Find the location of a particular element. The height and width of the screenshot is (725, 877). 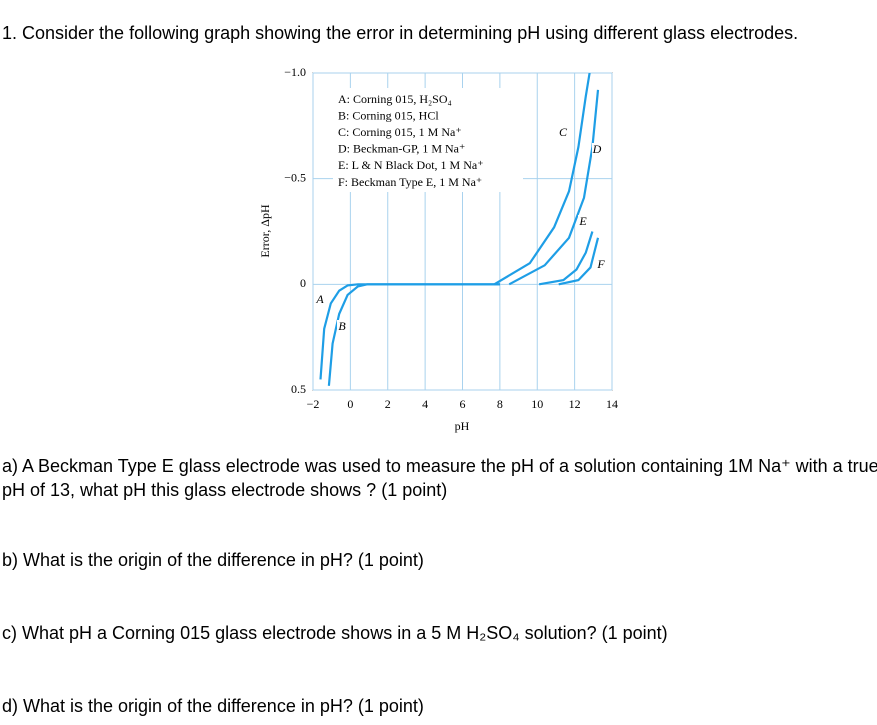

legend-entry: B: Corning 015, HCl is located at coordinates (388, 115).